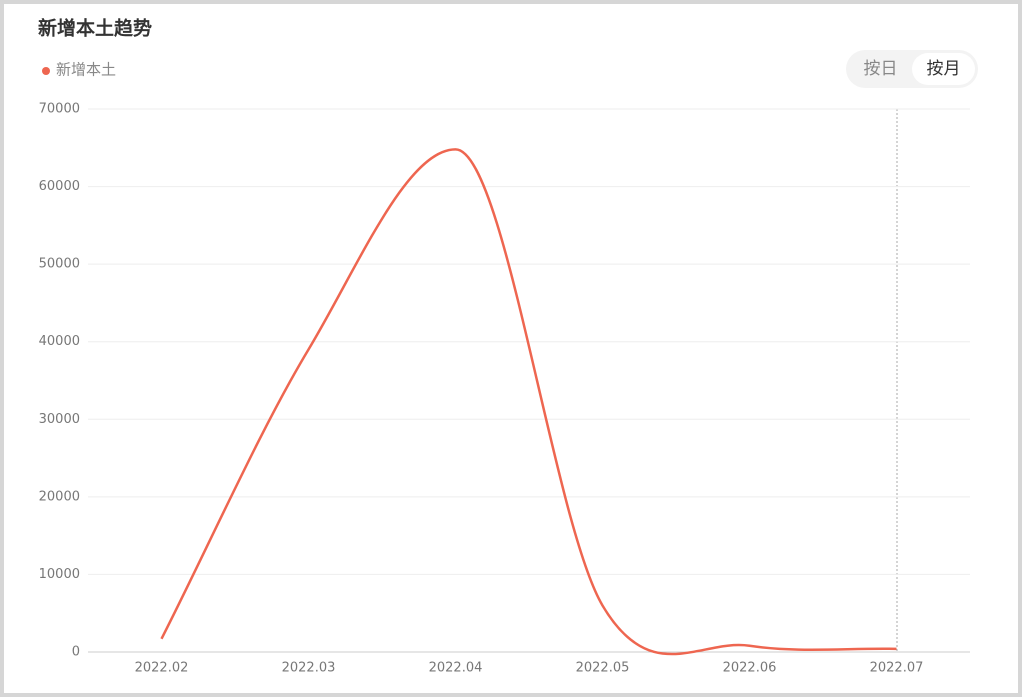  I want to click on y-tick-label: 50000, so click(59, 264).